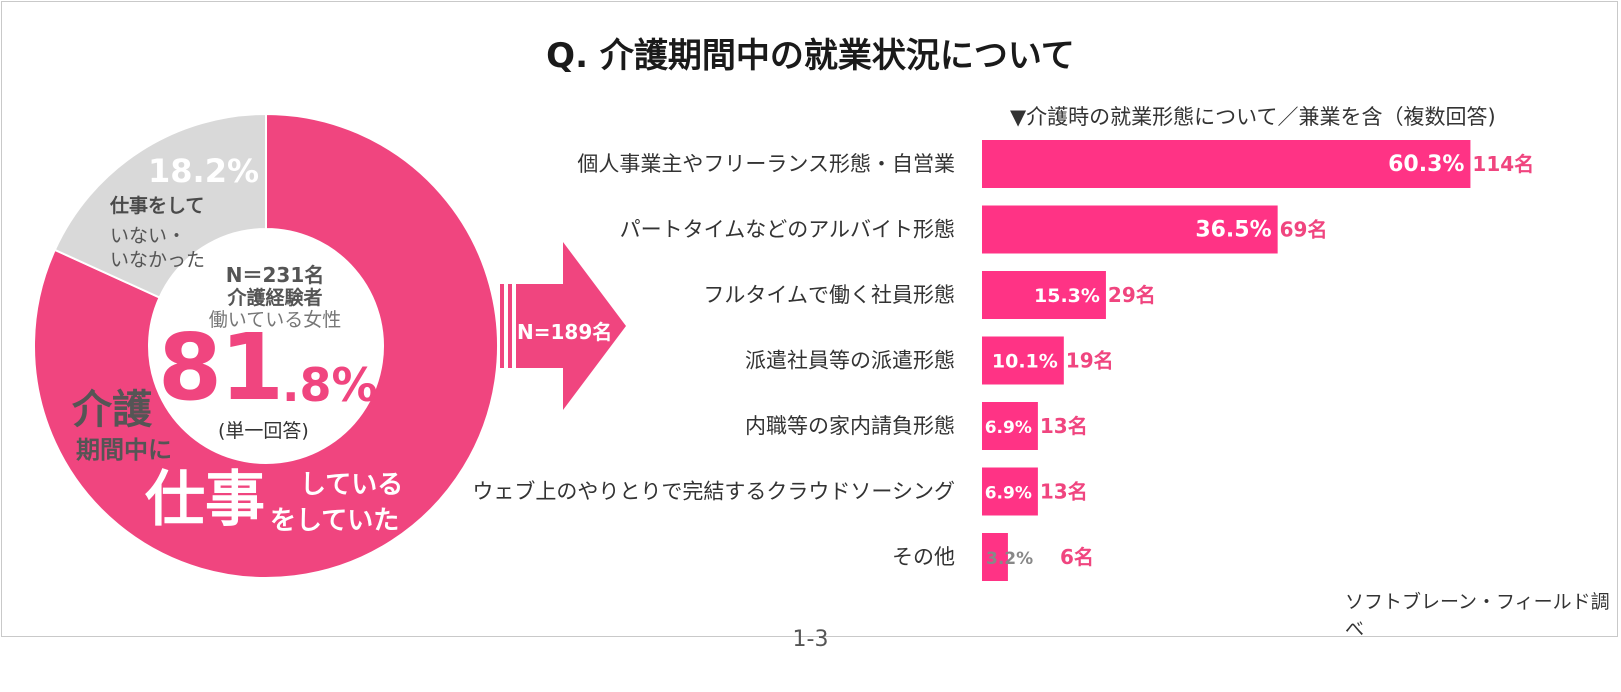  I want to click on center-experience-label: 介護経験者, so click(275, 298).